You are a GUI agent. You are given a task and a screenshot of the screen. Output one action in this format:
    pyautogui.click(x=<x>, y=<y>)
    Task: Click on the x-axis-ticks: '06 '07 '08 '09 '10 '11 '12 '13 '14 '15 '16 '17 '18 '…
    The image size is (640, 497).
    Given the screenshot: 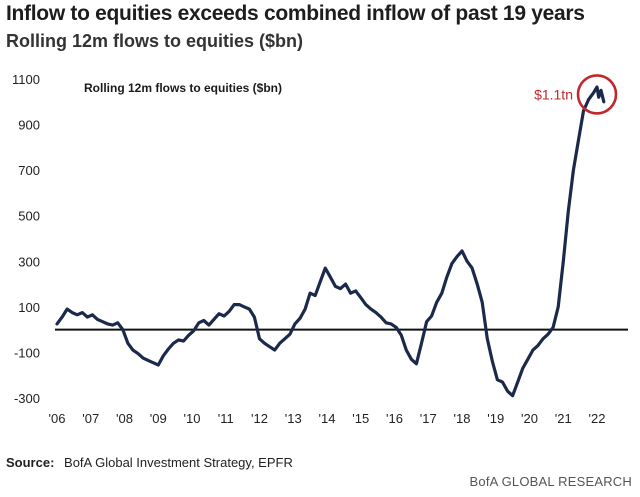 What is the action you would take?
    pyautogui.click(x=327, y=418)
    